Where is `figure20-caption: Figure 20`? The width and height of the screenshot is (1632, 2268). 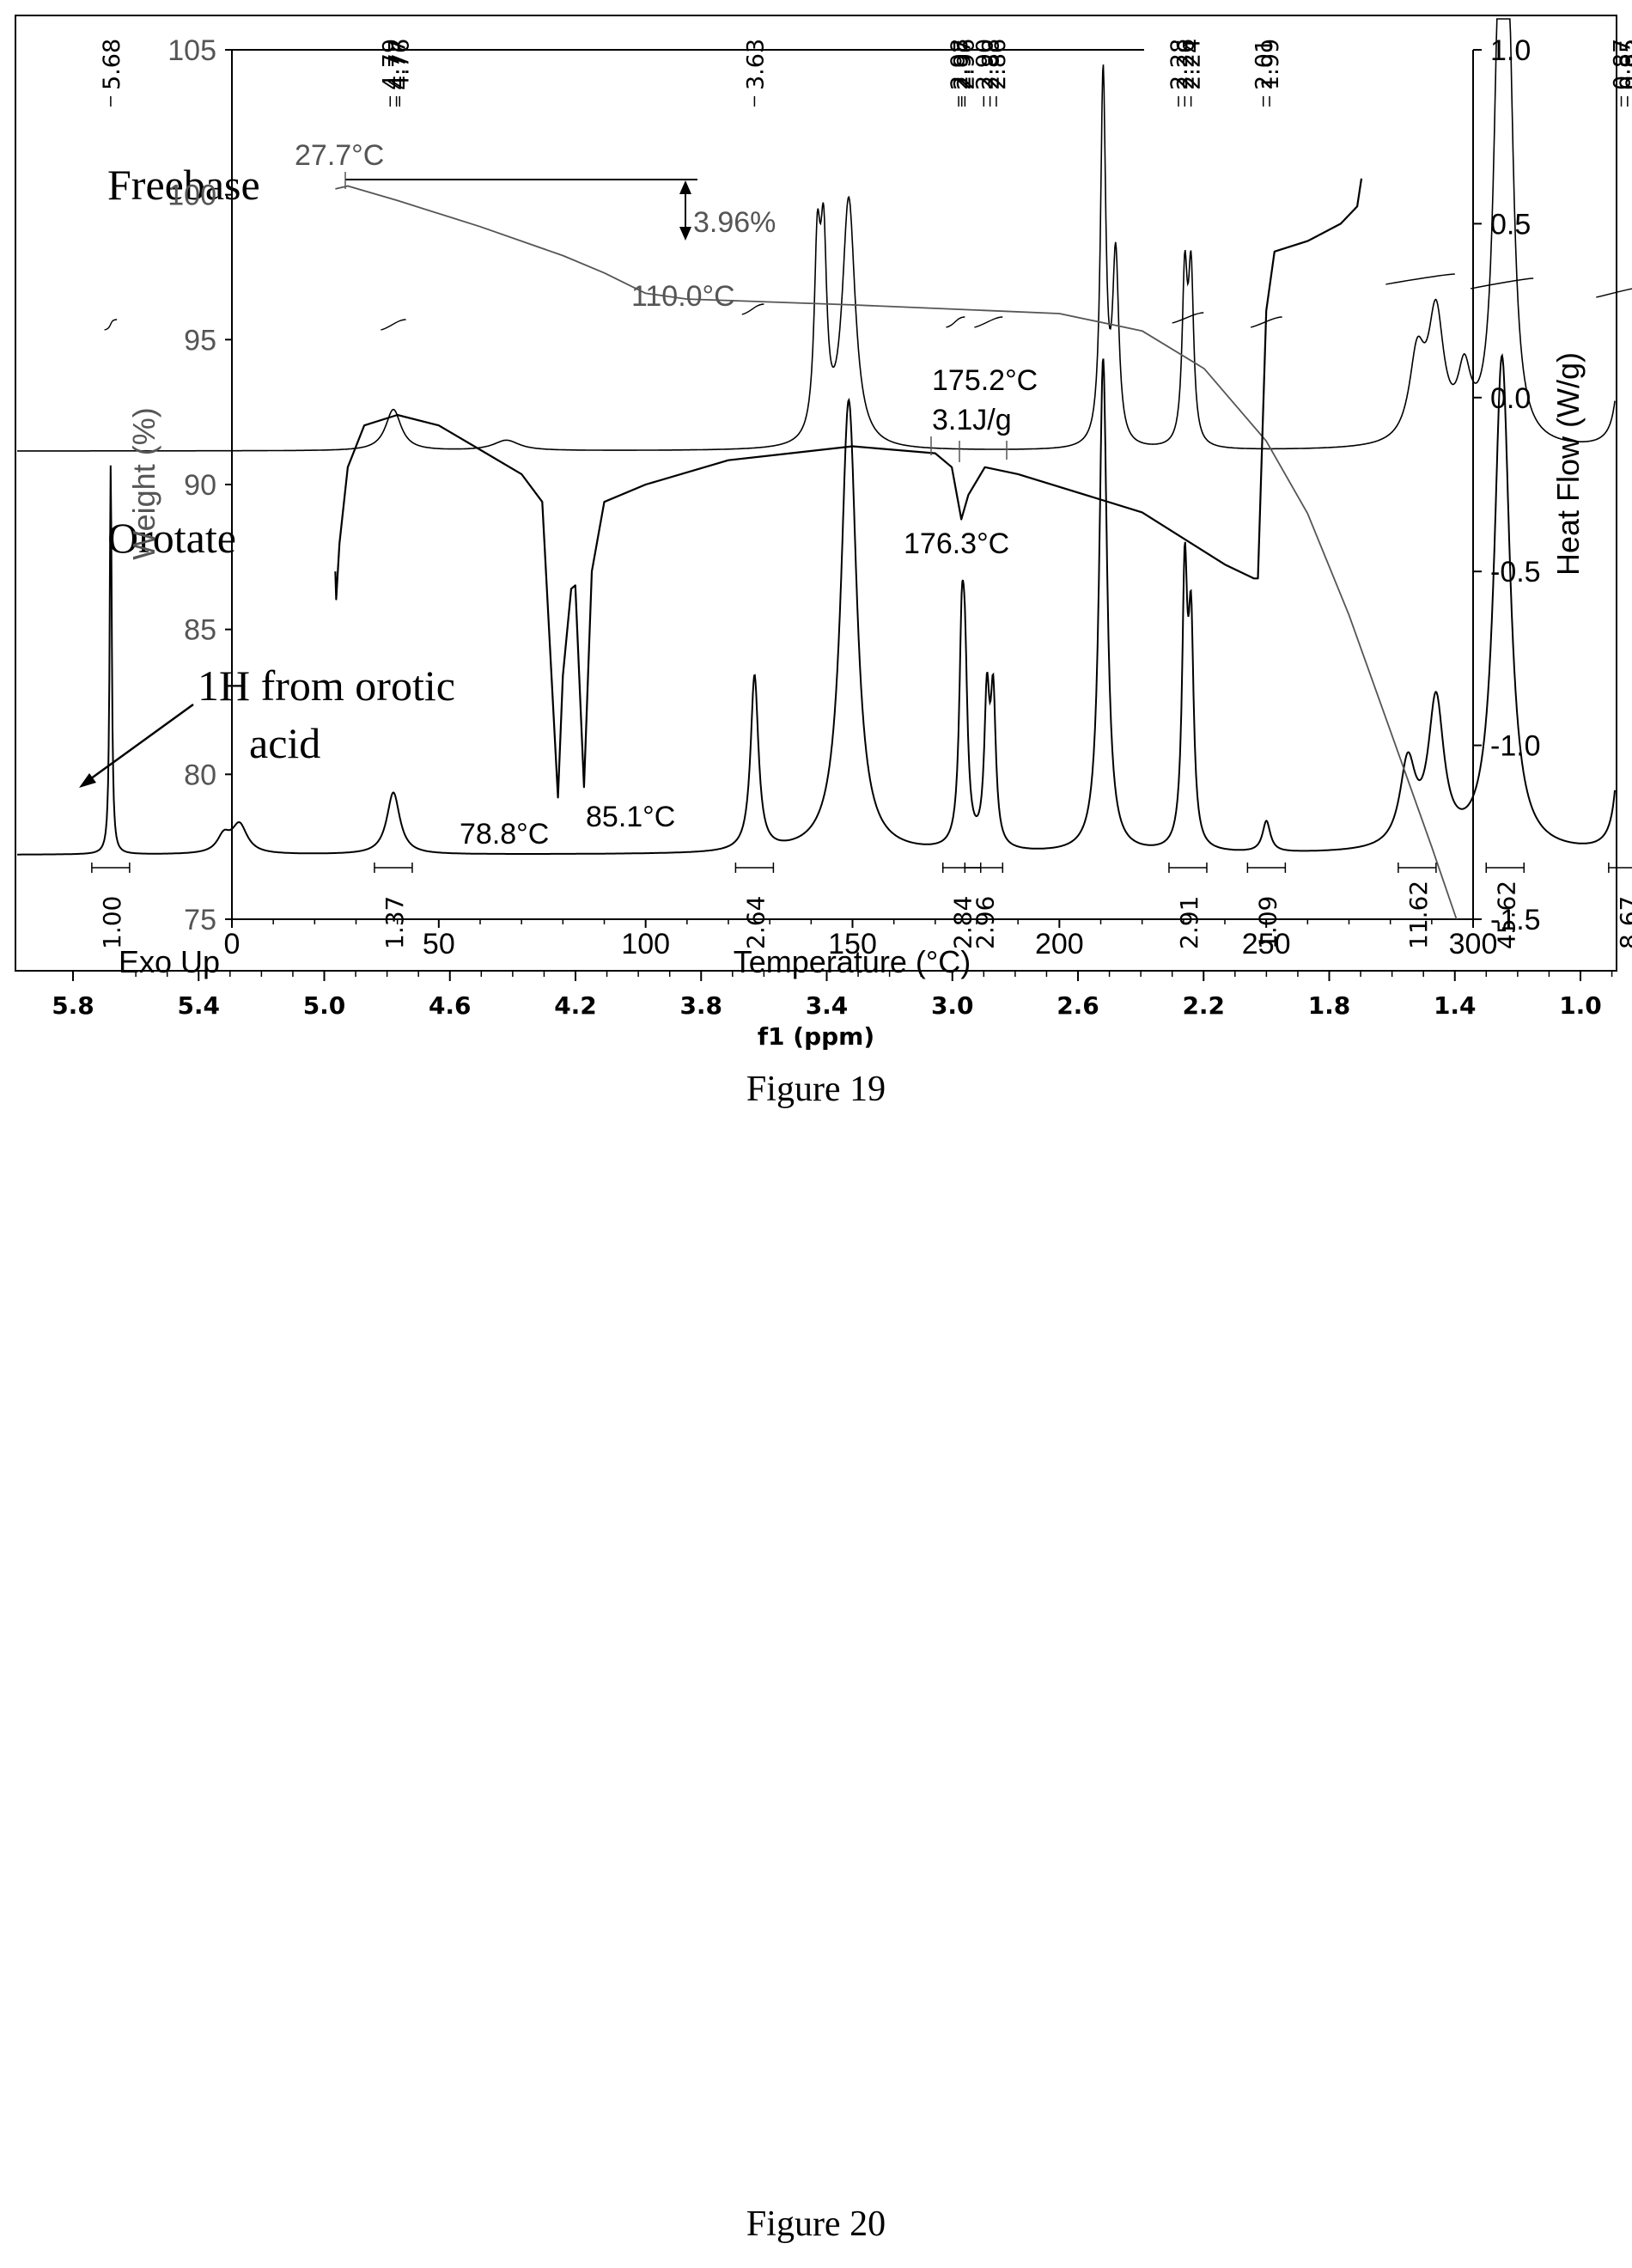
figure20-caption: Figure 20 is located at coordinates (816, 2224).